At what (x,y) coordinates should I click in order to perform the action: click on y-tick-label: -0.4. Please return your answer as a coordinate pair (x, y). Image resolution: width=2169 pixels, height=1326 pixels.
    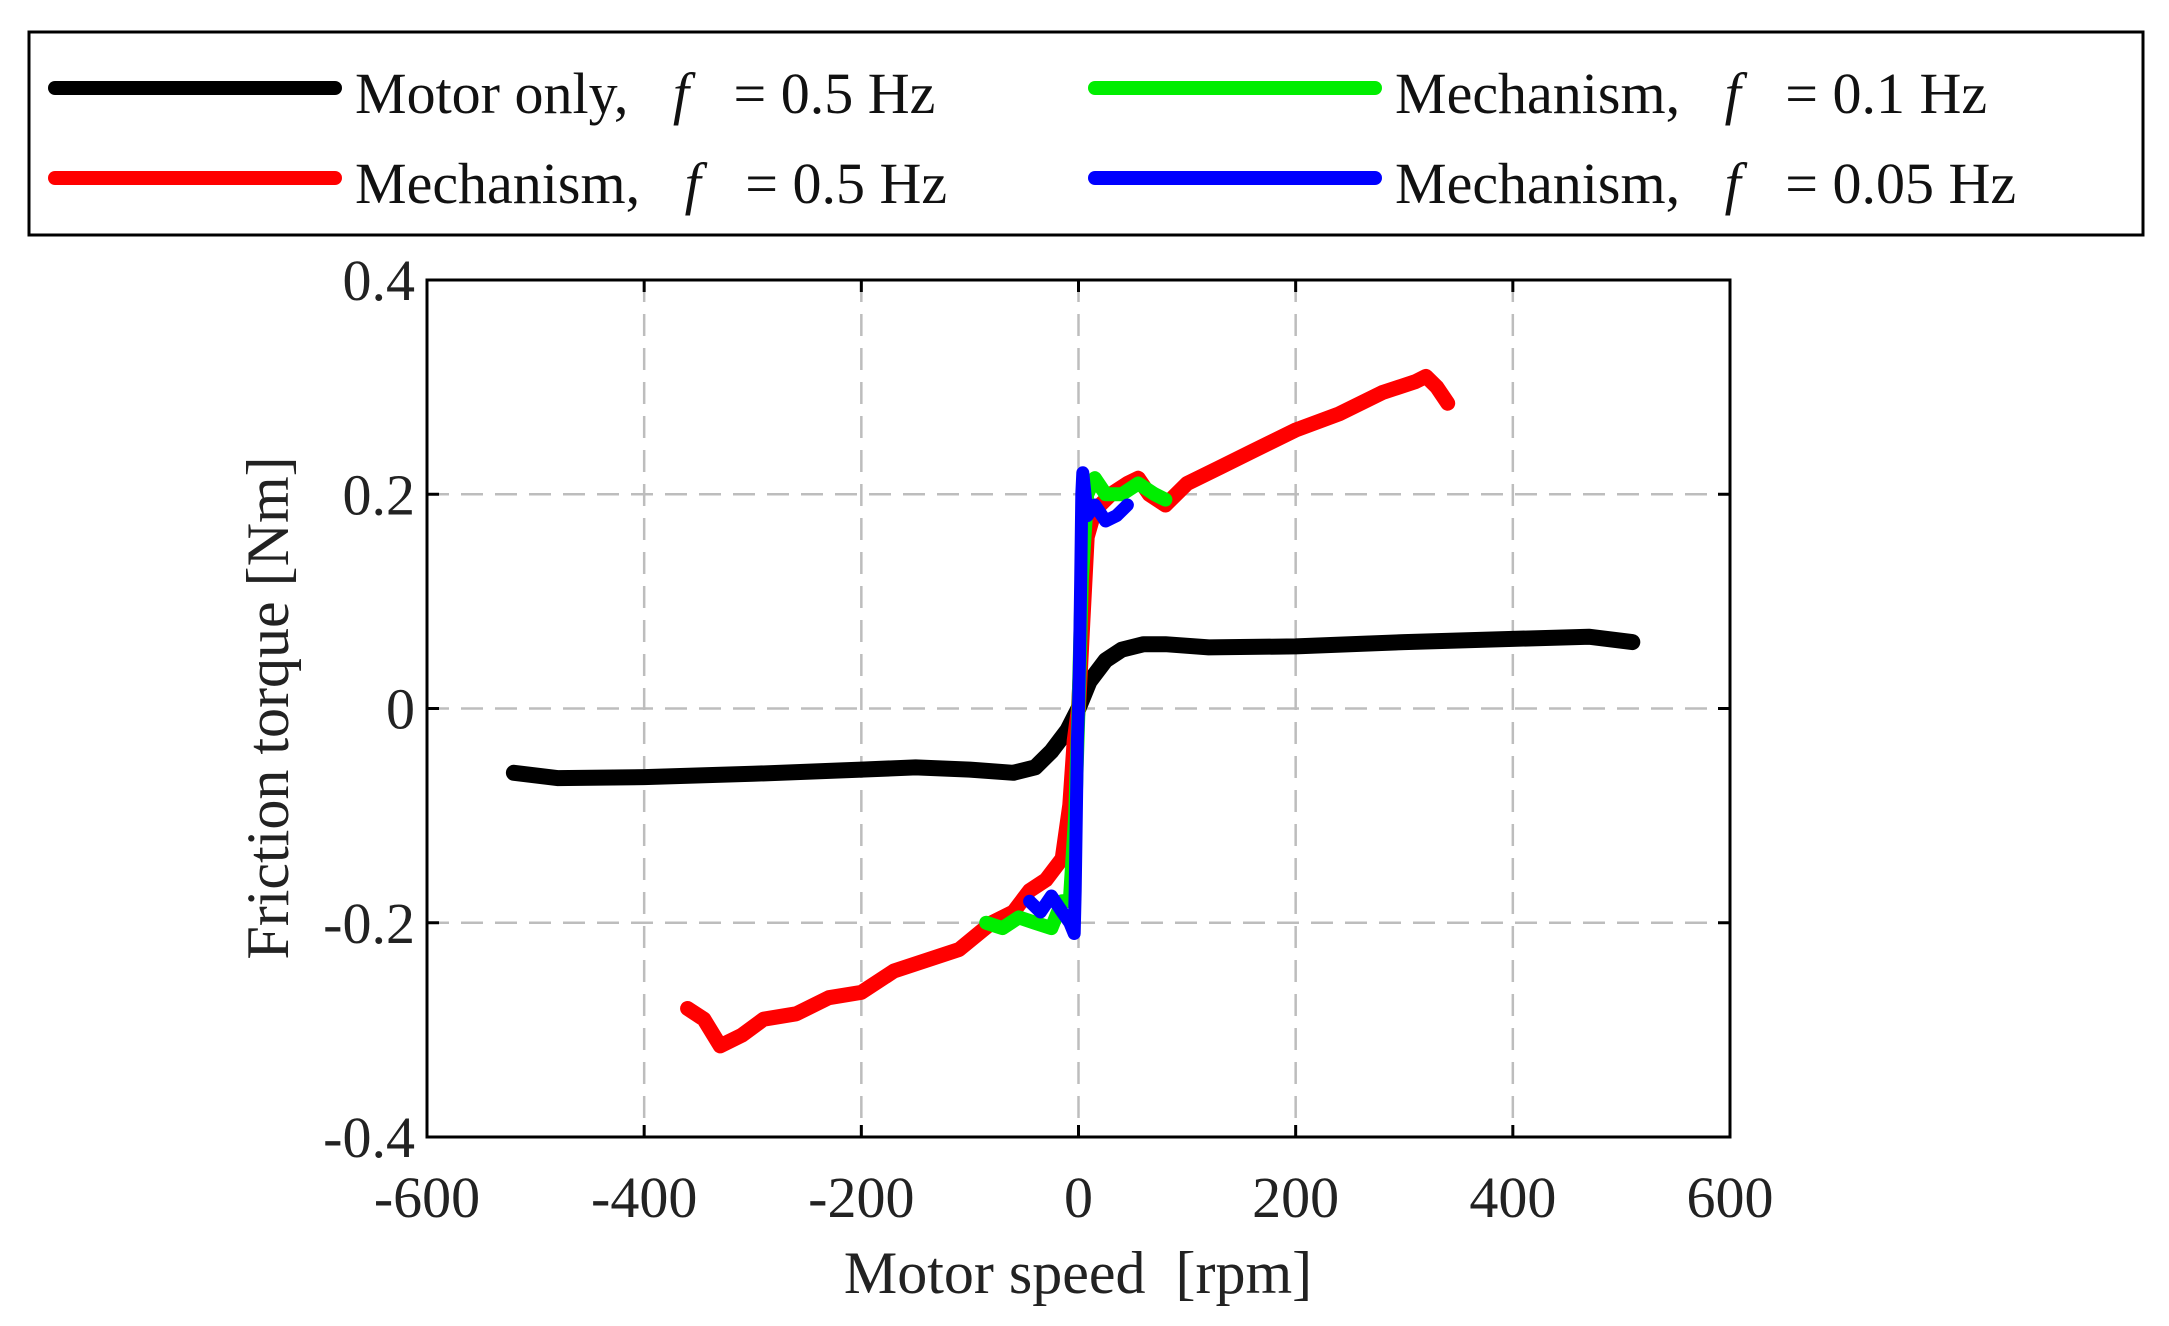
    Looking at the image, I should click on (369, 1137).